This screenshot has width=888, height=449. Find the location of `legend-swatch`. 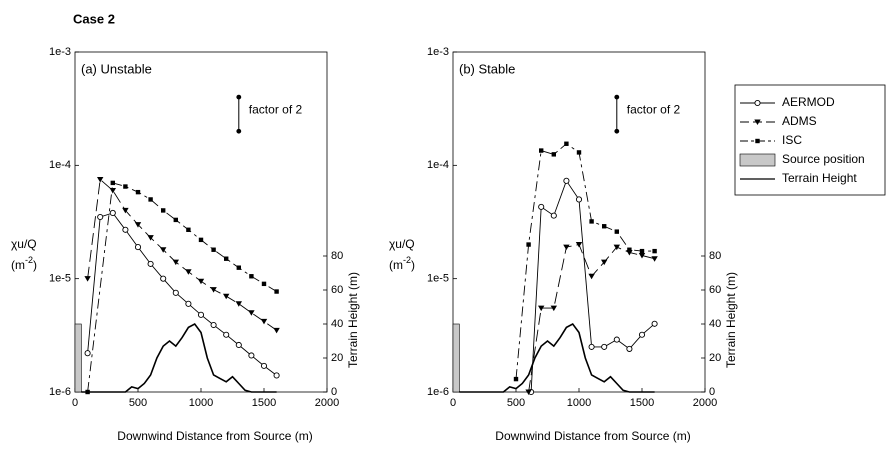

legend-swatch is located at coordinates (757, 160).